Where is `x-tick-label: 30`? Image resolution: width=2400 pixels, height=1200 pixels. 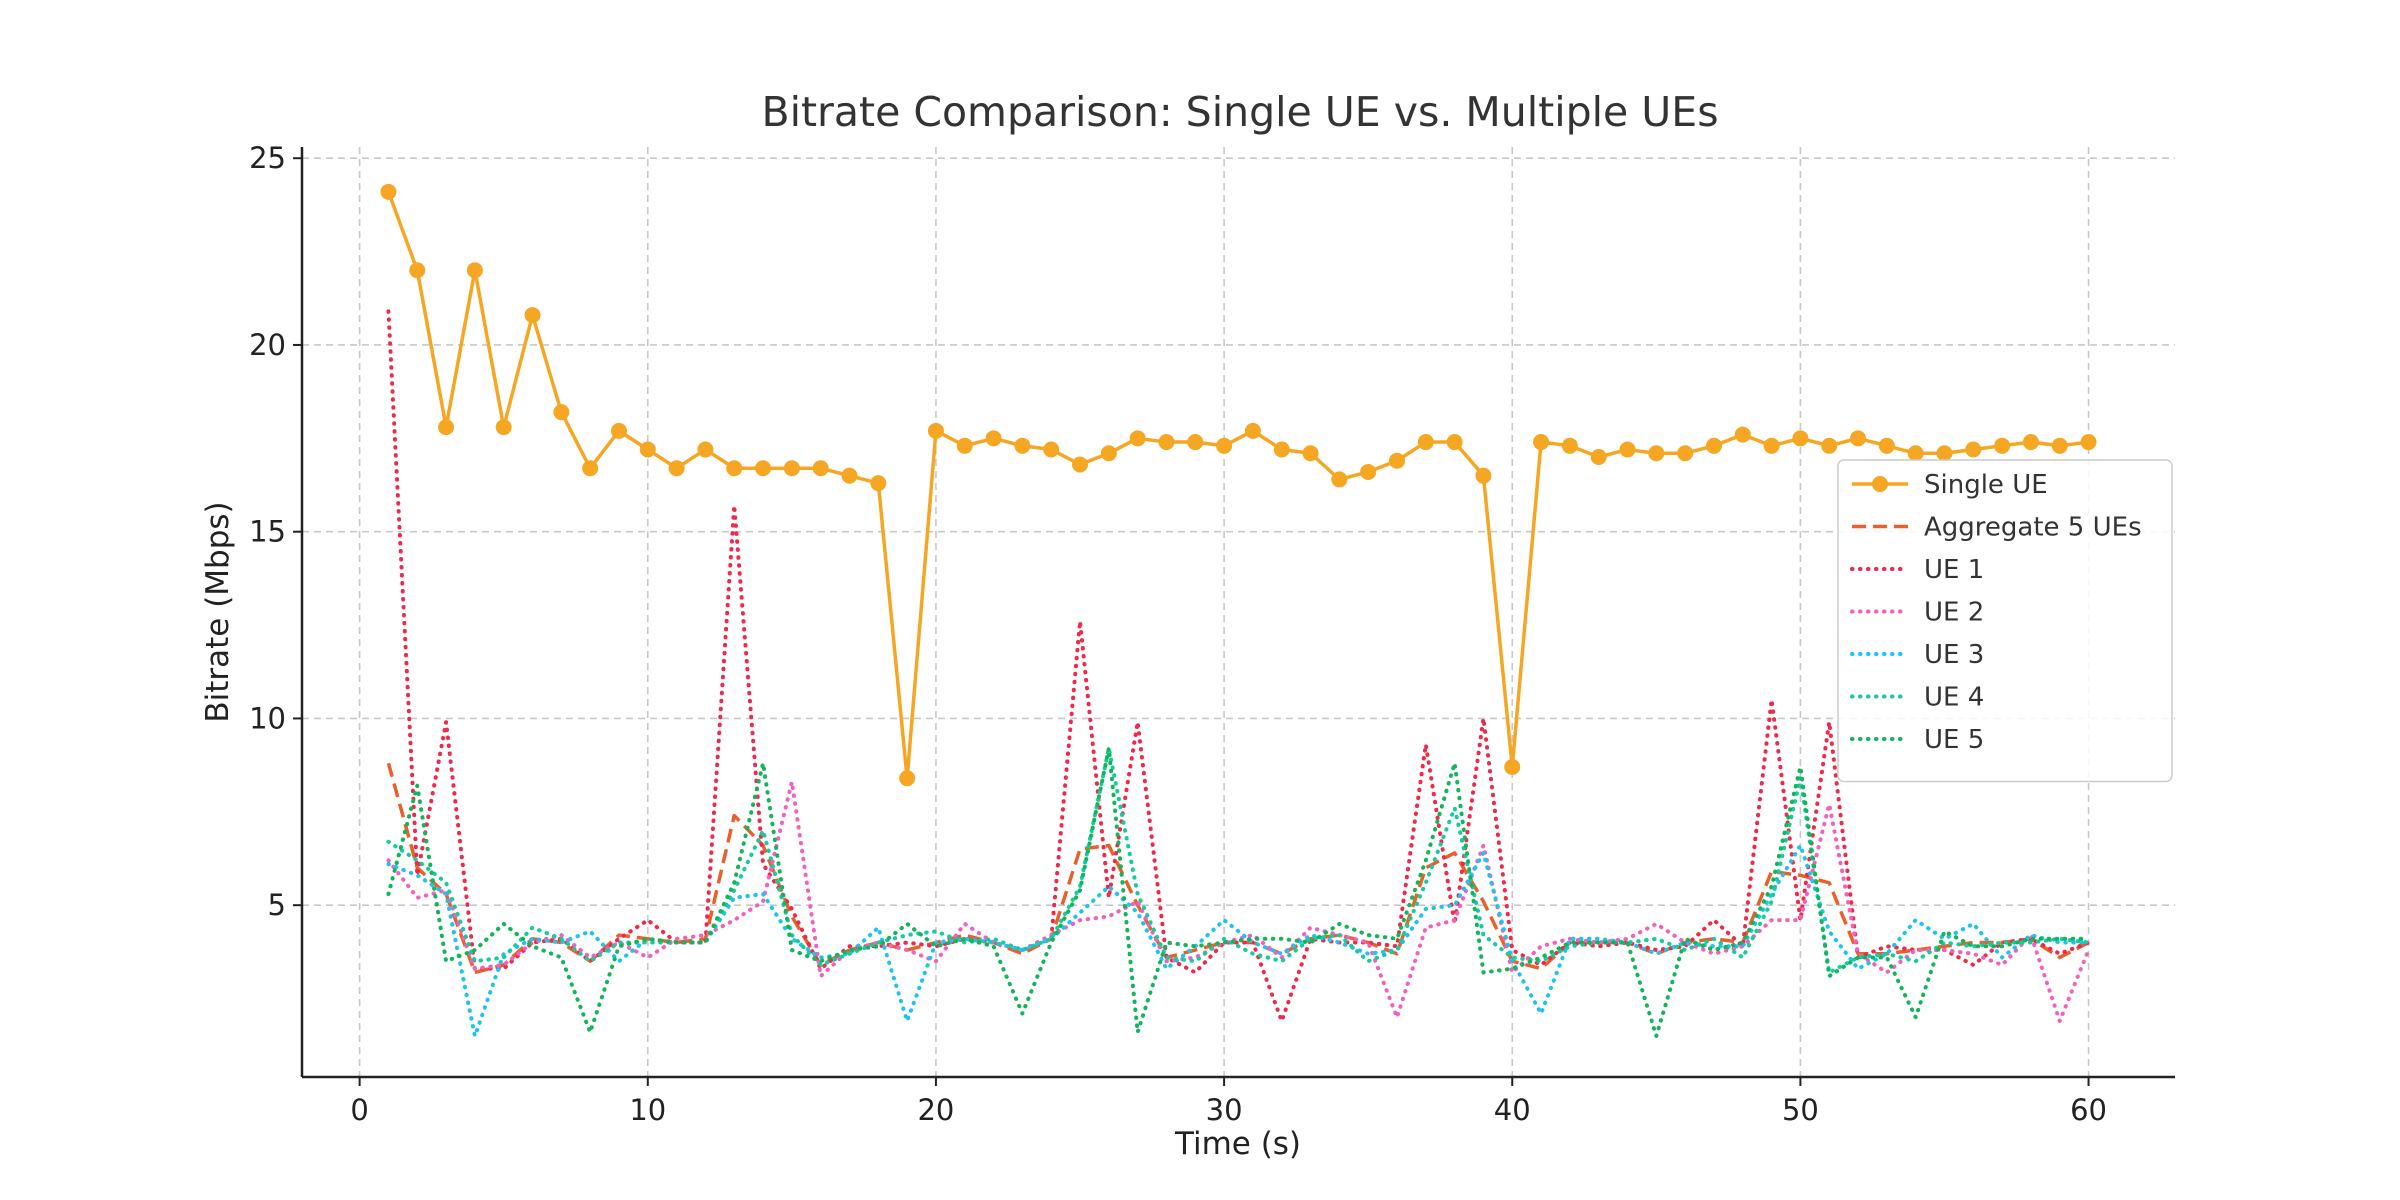 x-tick-label: 30 is located at coordinates (1224, 1110).